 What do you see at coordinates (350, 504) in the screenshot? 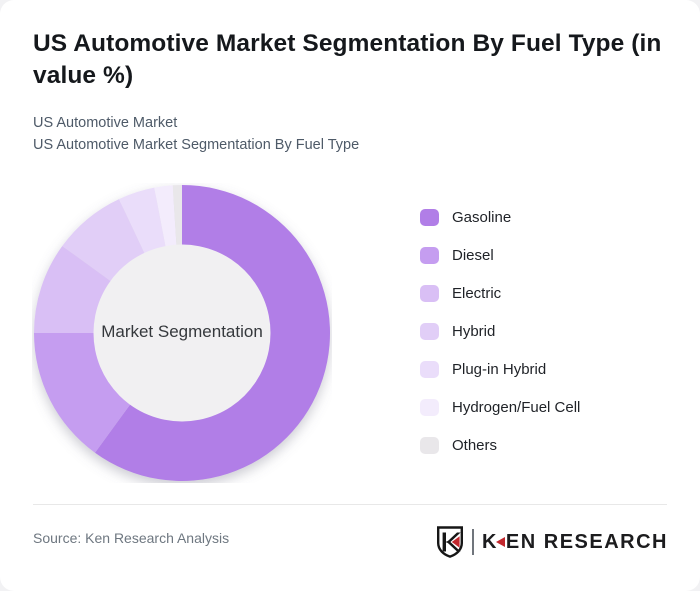
I see `footer-divider` at bounding box center [350, 504].